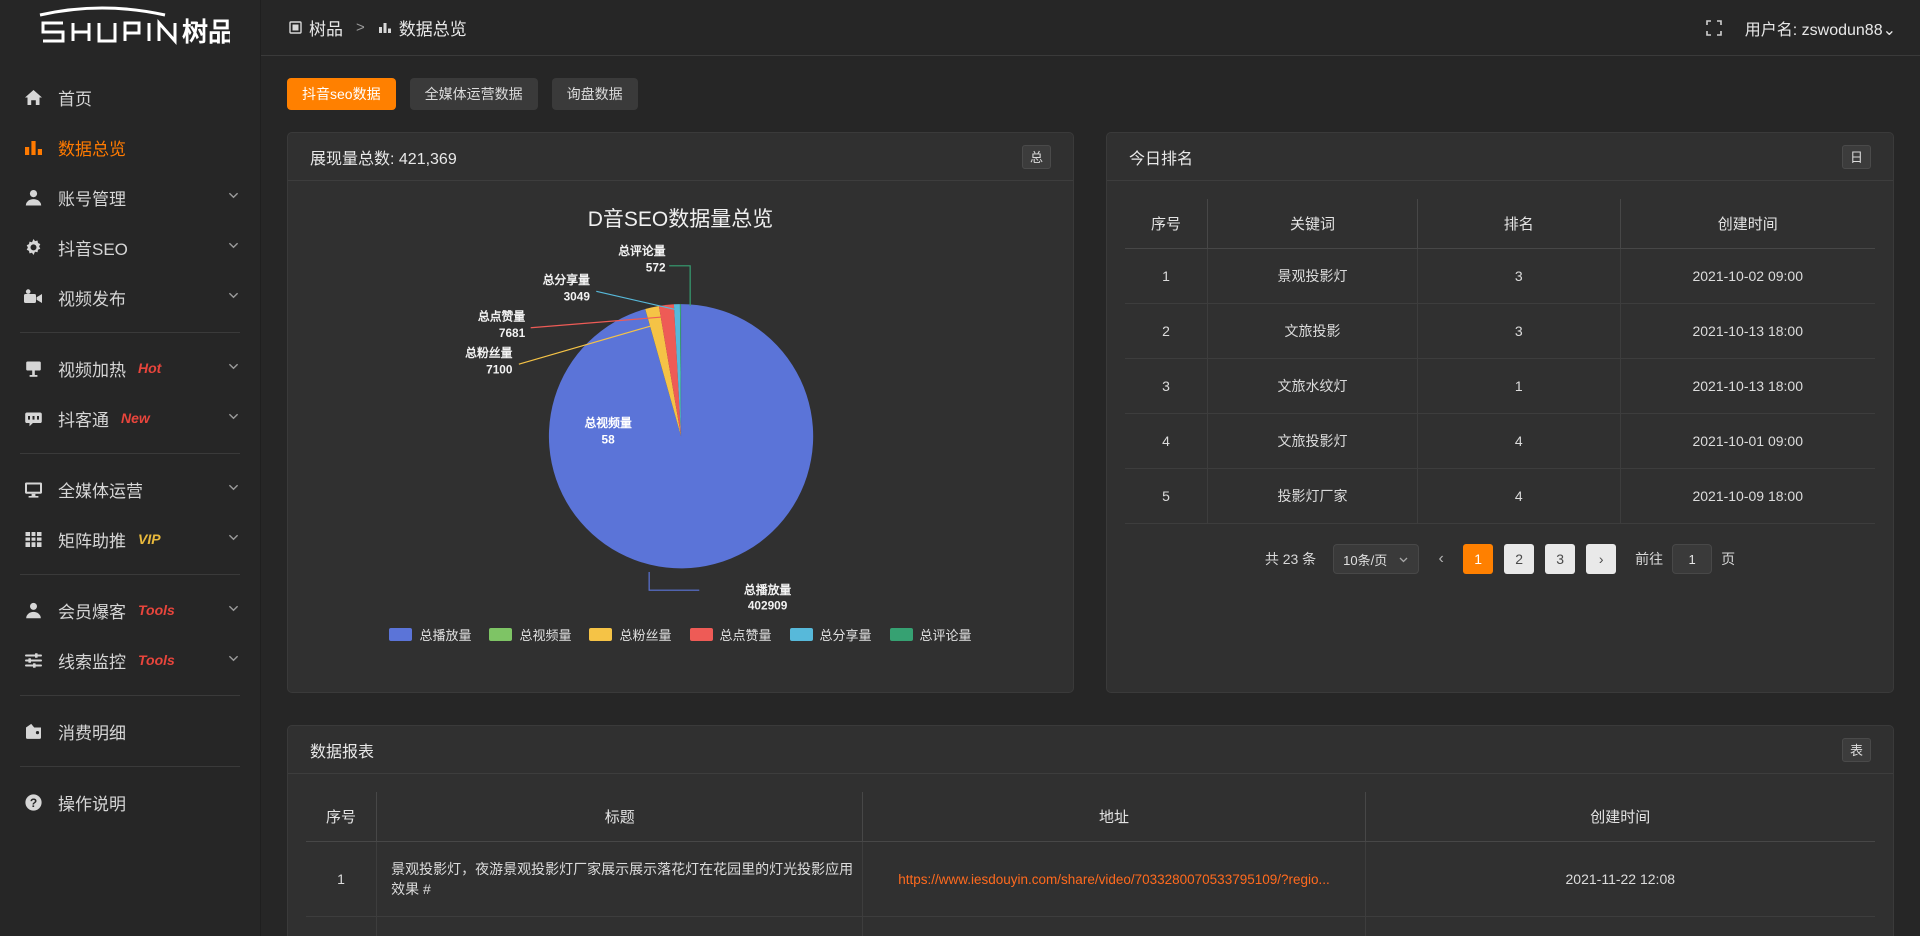 Image resolution: width=1920 pixels, height=936 pixels. I want to click on sidebar-item-7: 全媒体运营, so click(130, 489).